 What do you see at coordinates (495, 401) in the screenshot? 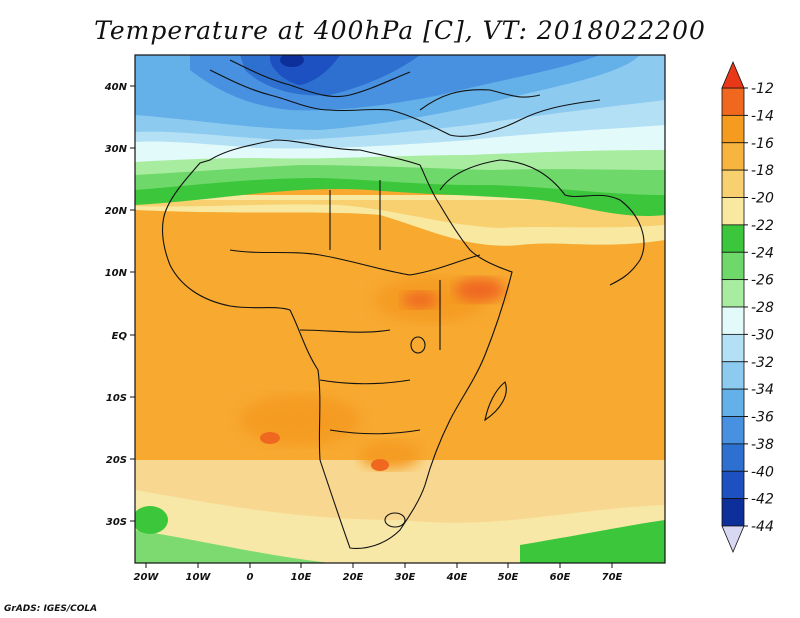
I see `madagascar-coastline` at bounding box center [495, 401].